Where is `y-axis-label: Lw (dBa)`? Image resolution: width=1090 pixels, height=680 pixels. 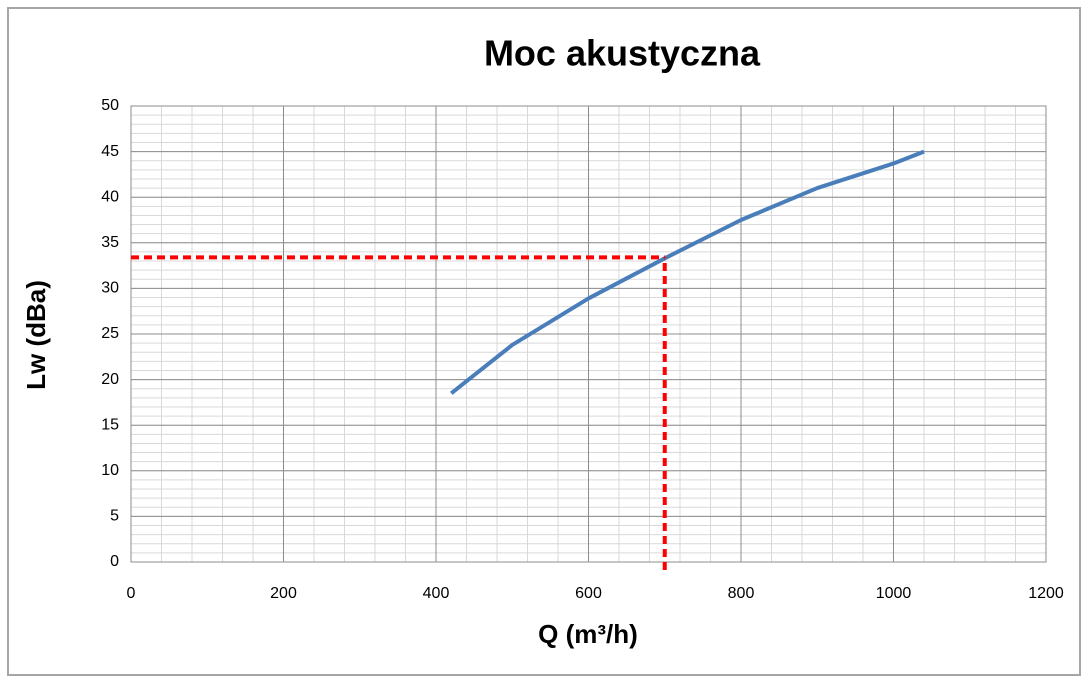 y-axis-label: Lw (dBa) is located at coordinates (36, 335).